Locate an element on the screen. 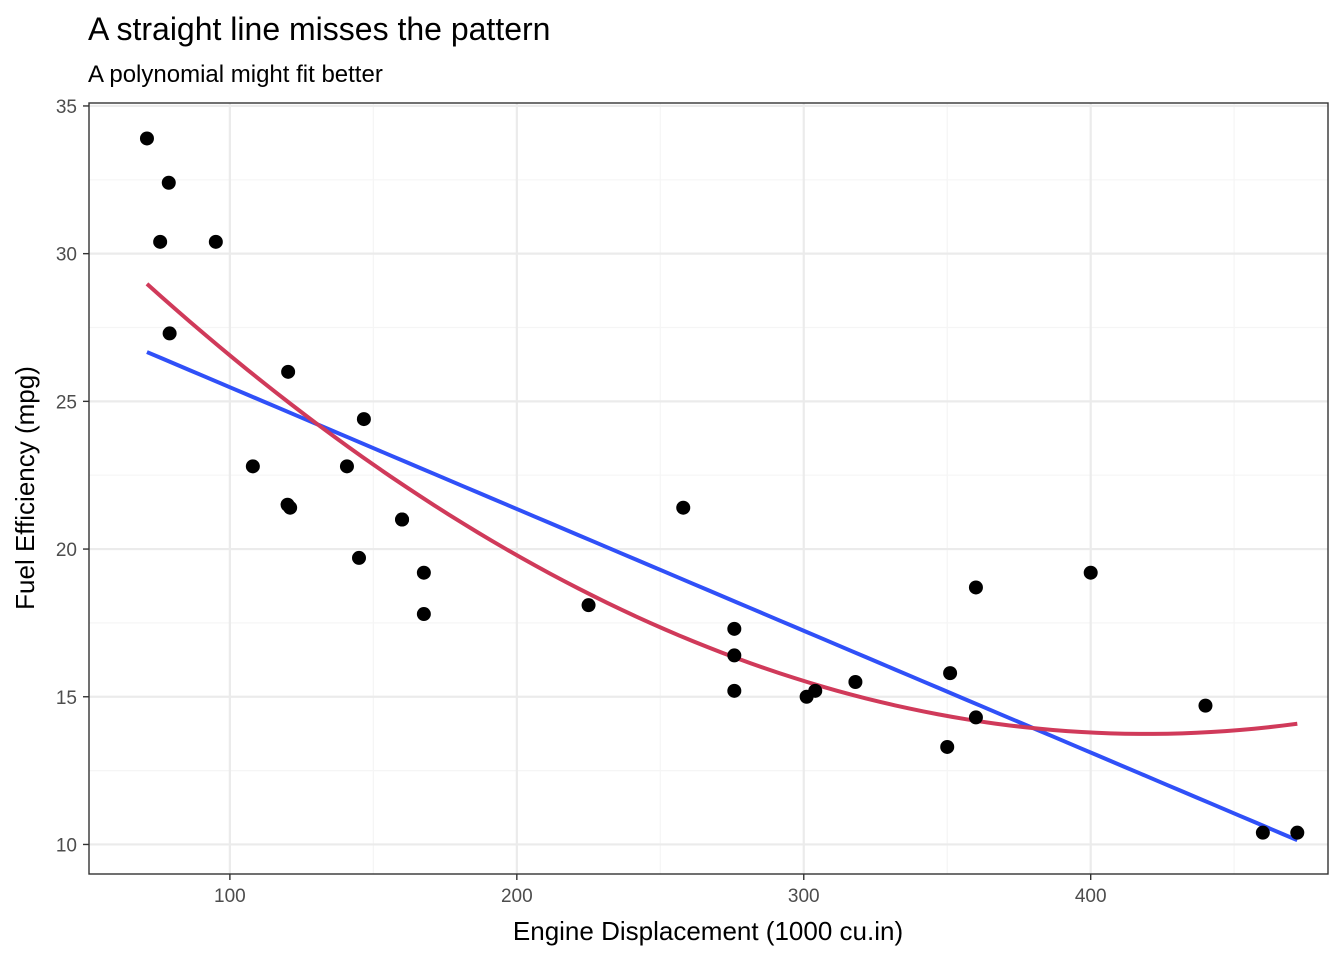  y-axis: 10 15 20 25 30 35 is located at coordinates (72, 476).